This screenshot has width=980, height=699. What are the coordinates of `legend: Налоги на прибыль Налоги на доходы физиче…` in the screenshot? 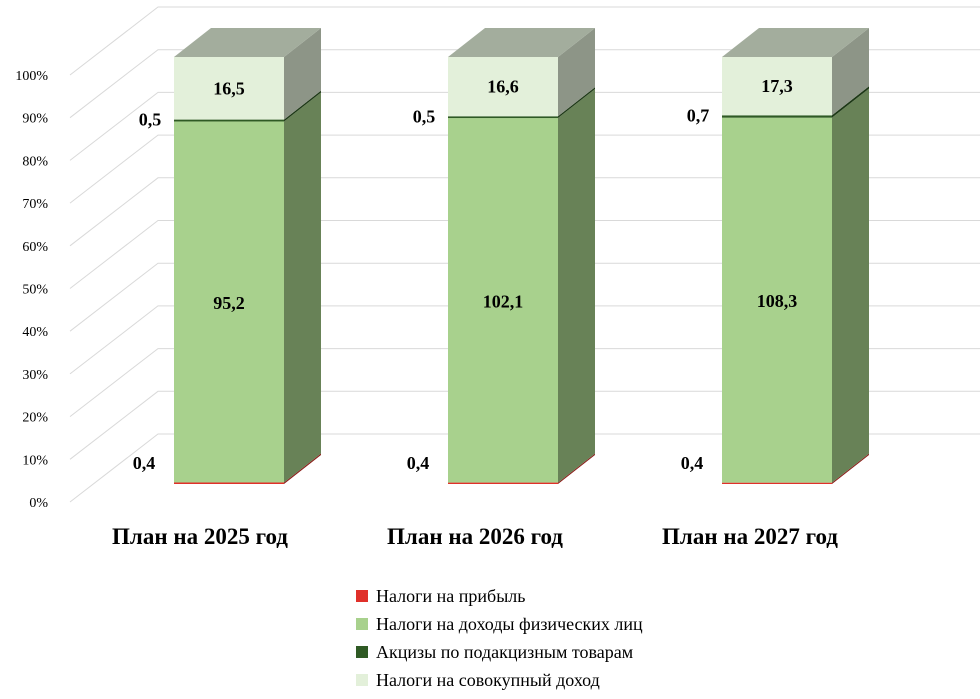 It's located at (499, 638).